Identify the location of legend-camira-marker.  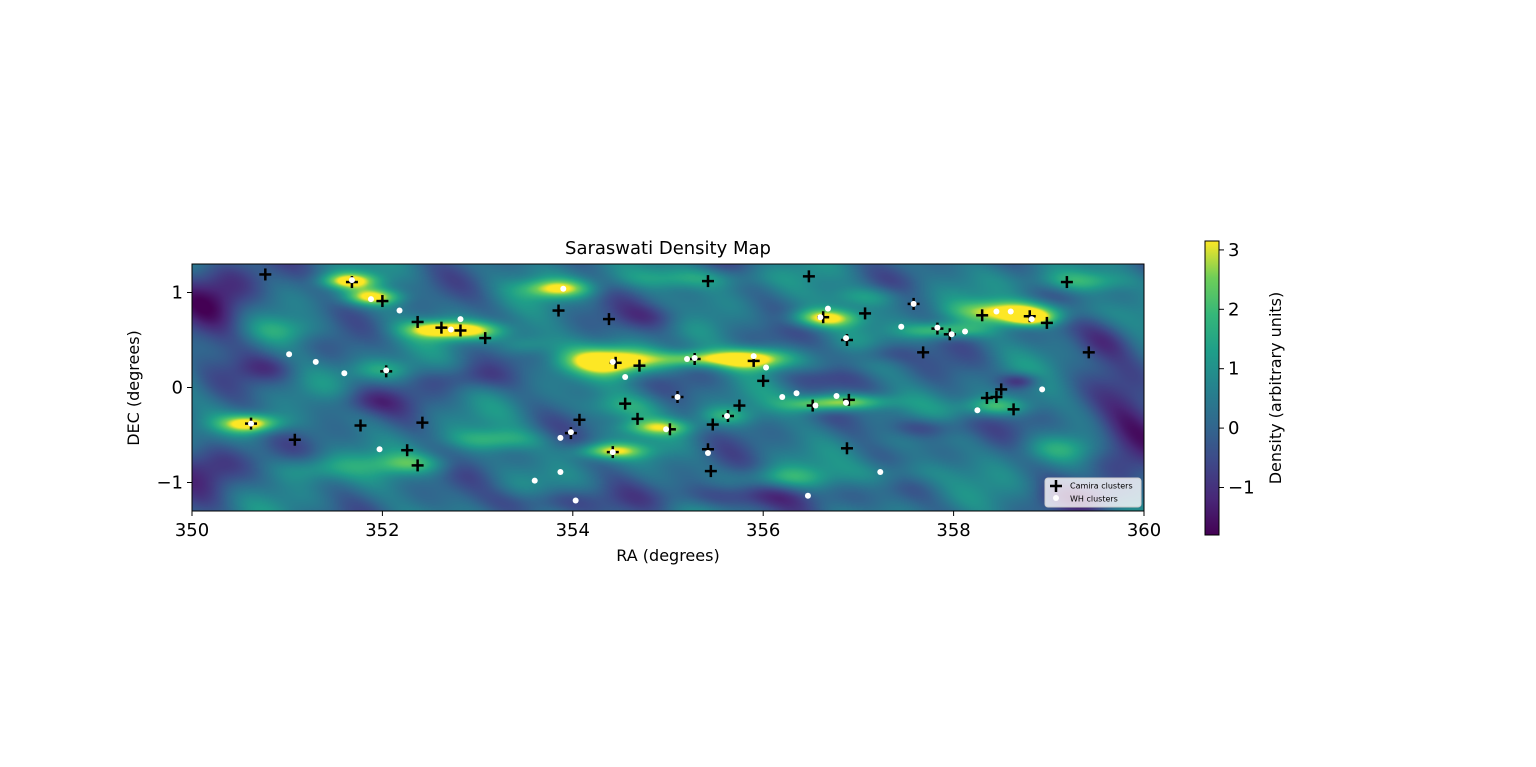
(1056, 486).